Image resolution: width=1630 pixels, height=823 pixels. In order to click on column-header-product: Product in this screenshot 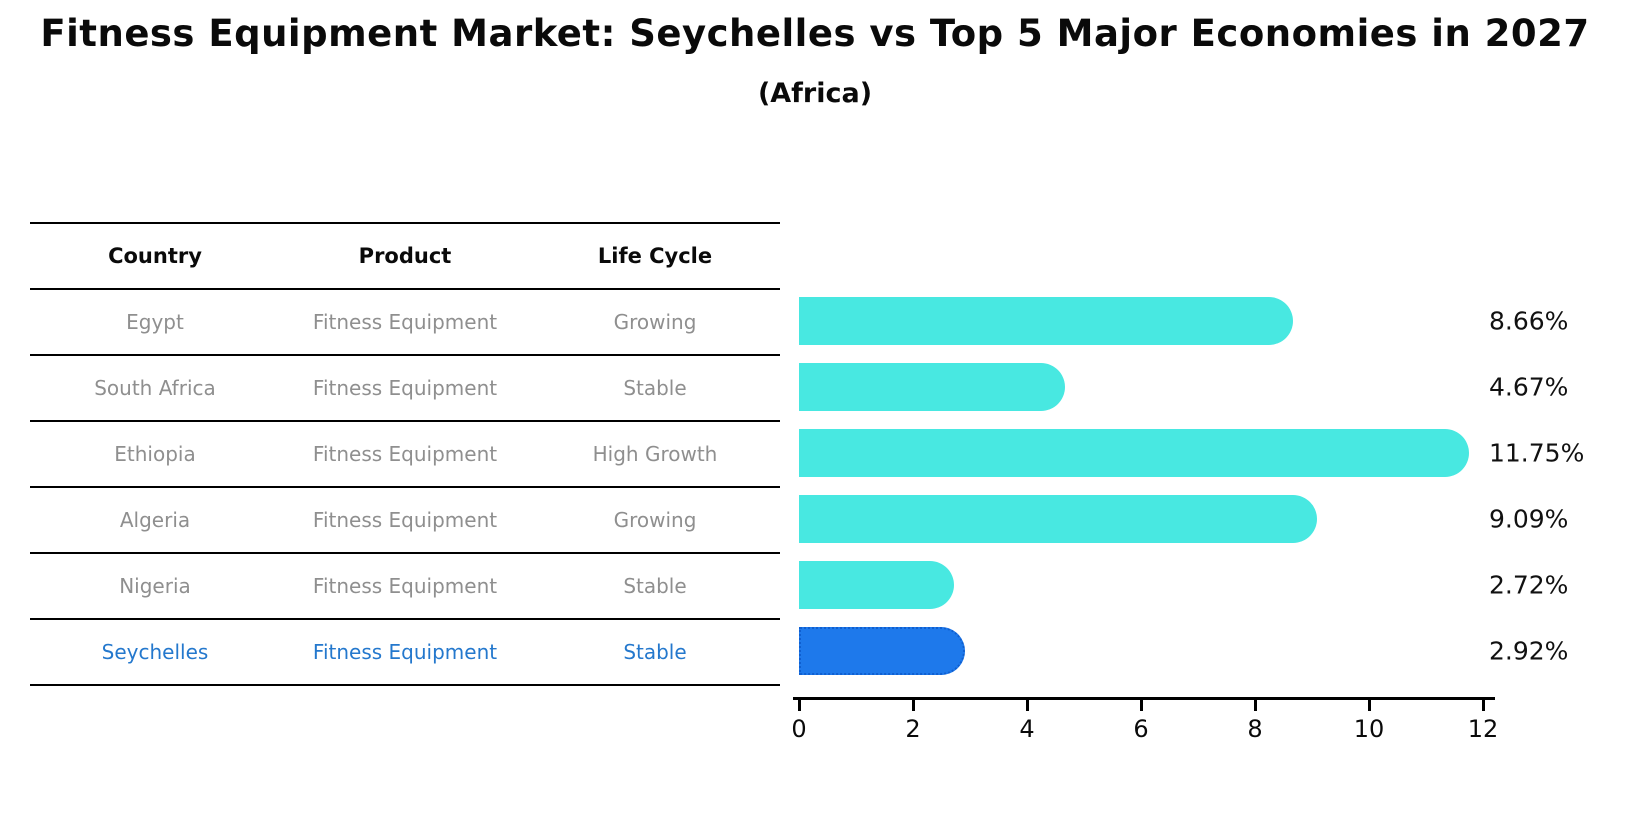, I will do `click(405, 256)`.